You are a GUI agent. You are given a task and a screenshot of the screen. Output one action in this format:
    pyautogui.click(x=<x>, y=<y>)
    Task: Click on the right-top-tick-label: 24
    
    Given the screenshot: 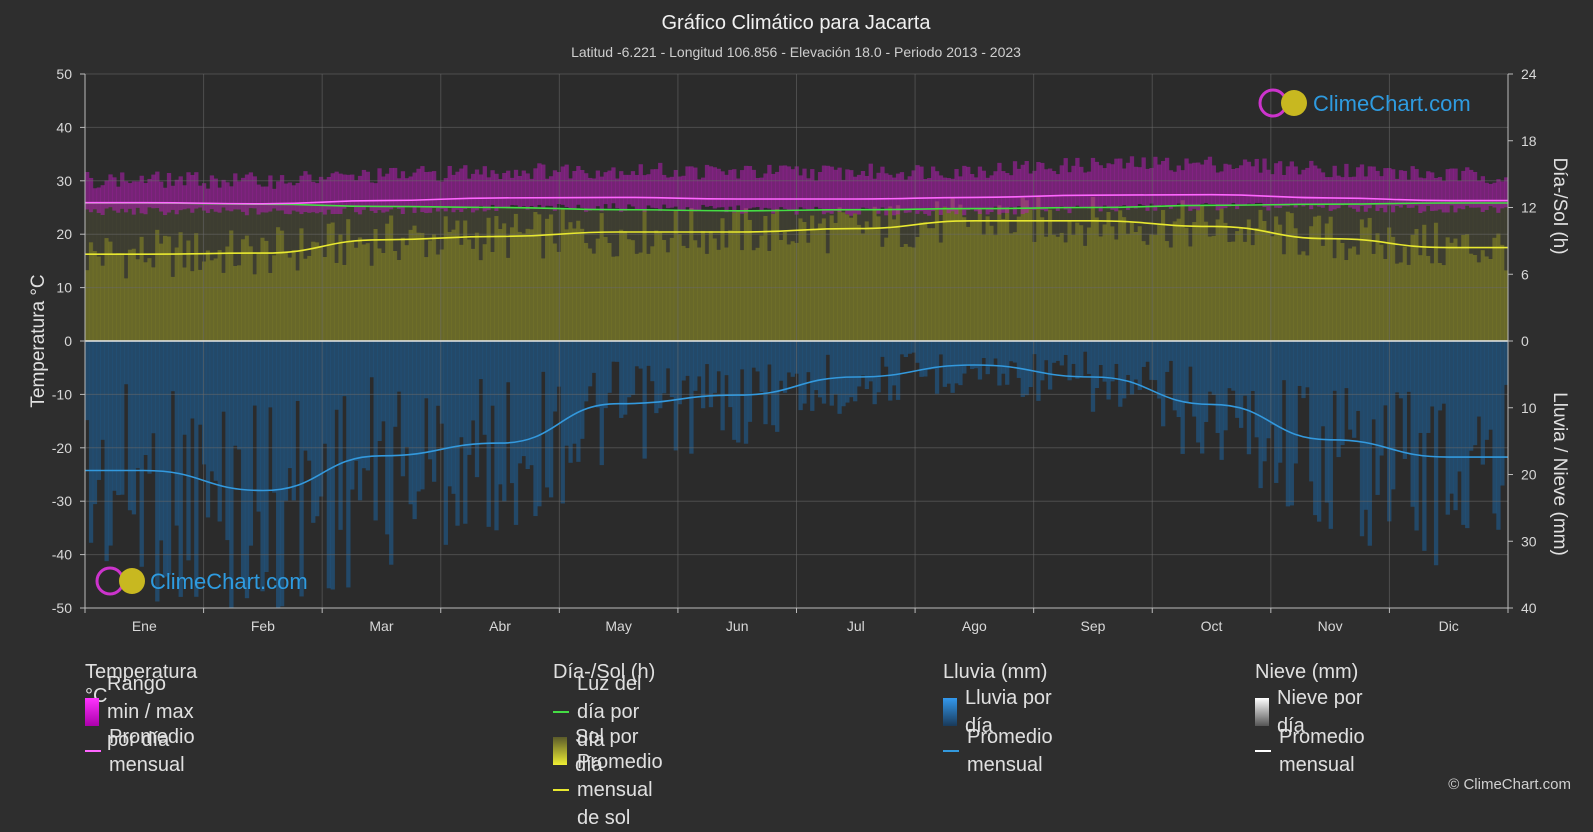 What is the action you would take?
    pyautogui.click(x=1529, y=74)
    